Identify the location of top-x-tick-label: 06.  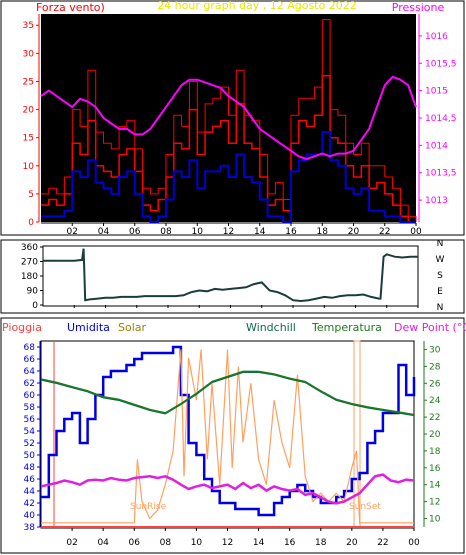
(135, 232).